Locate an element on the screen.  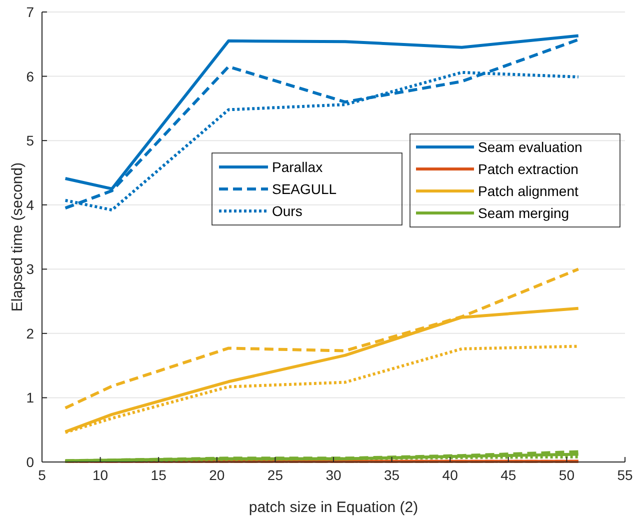
y-axis-title: Elapsed time (second) is located at coordinates (17, 237).